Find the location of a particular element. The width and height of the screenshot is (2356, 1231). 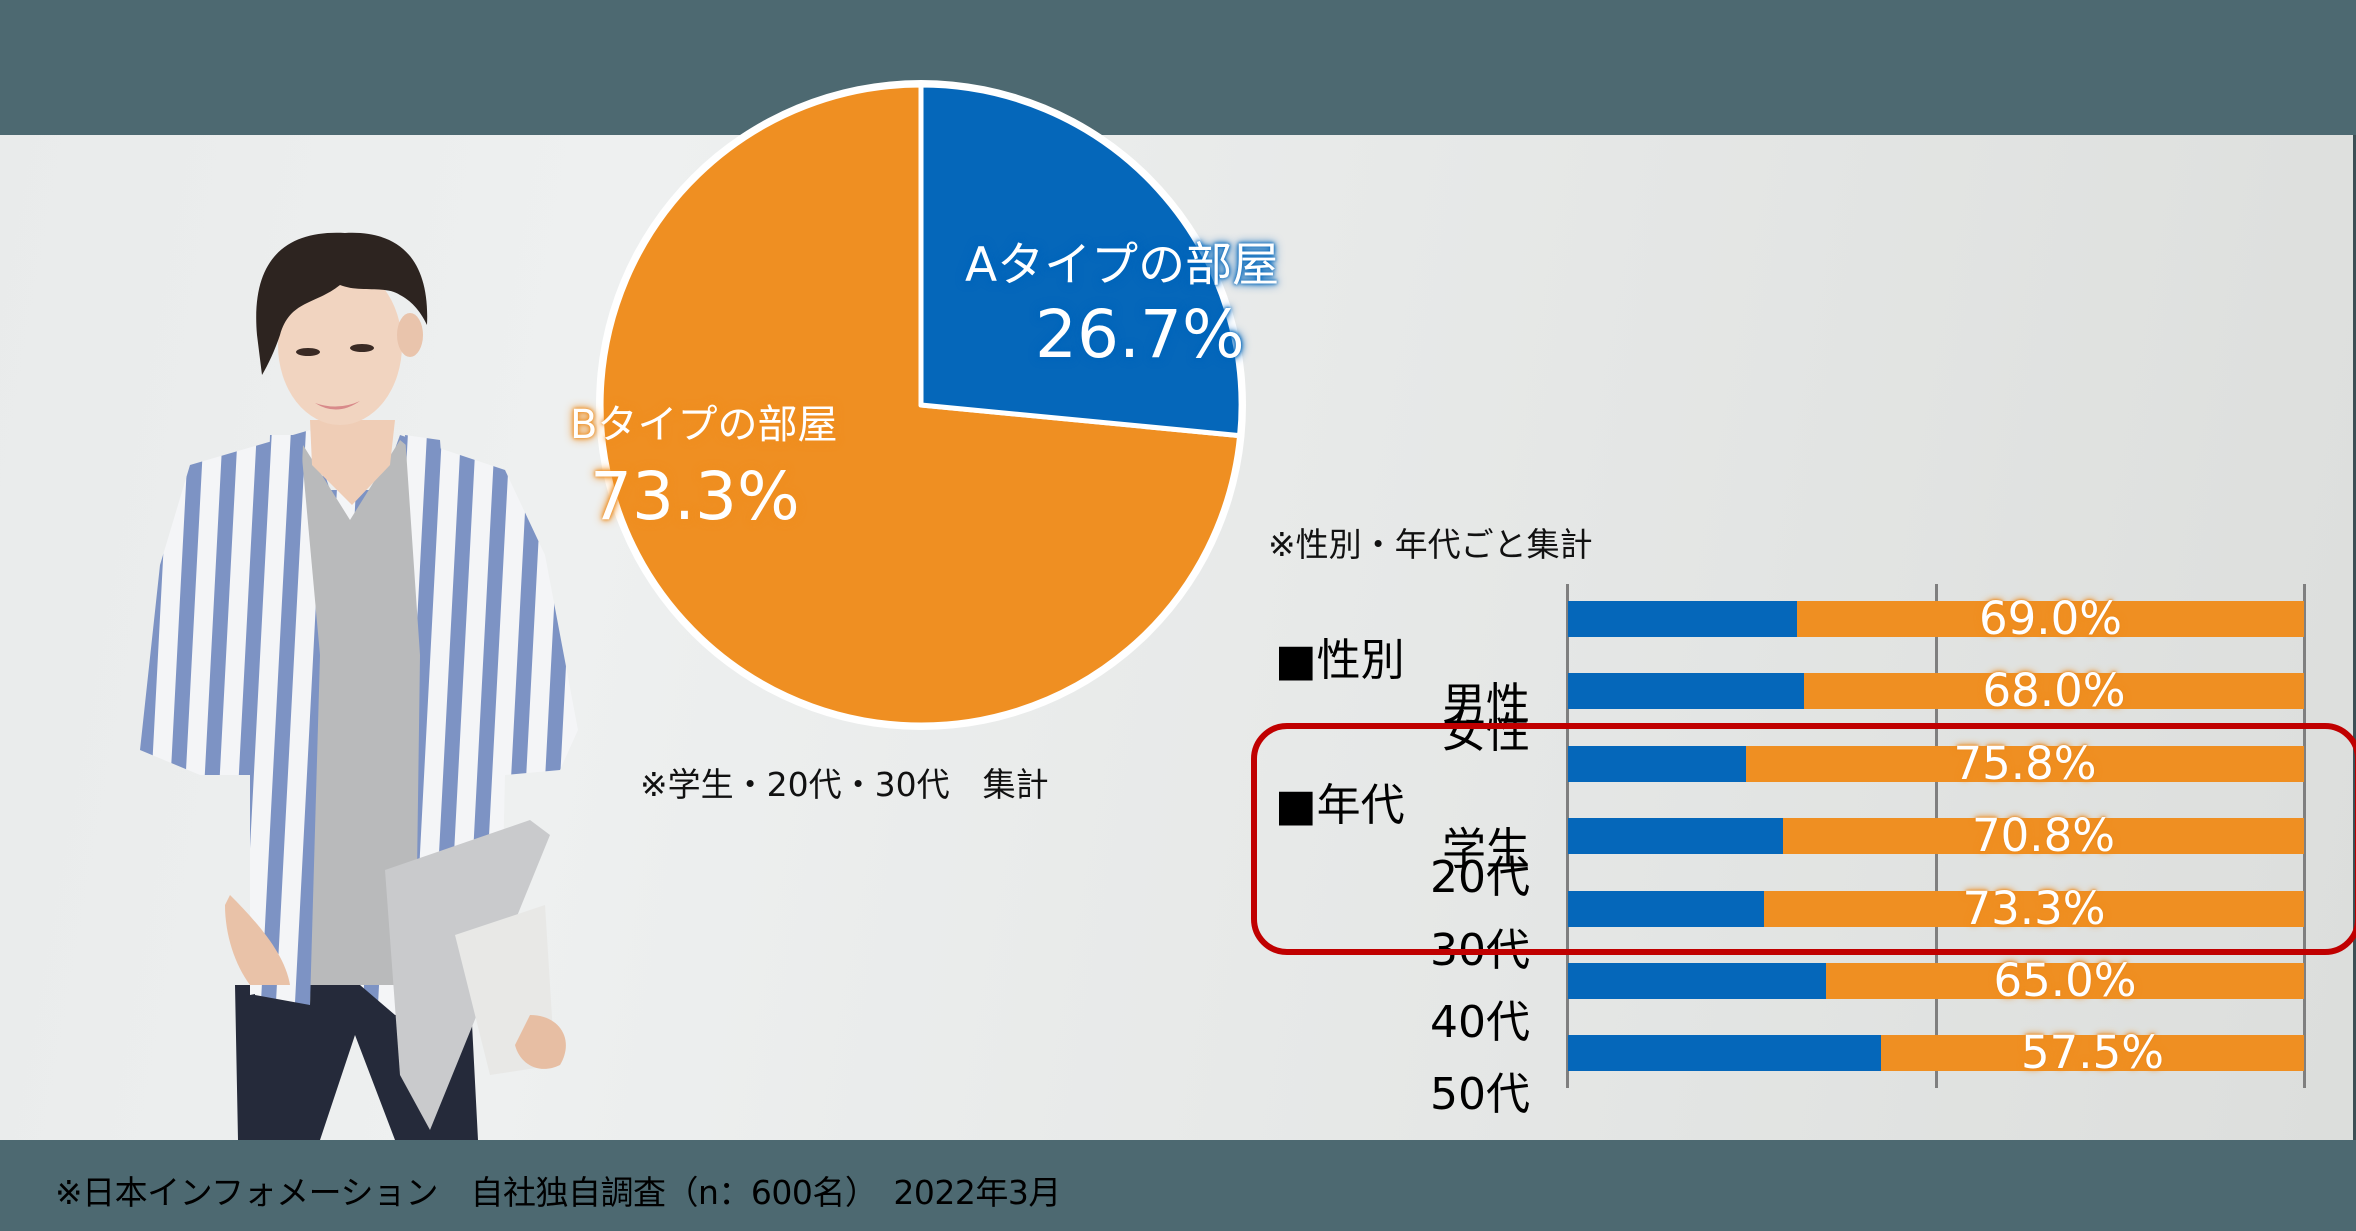

pie-slice-a is located at coordinates (1081, 260).